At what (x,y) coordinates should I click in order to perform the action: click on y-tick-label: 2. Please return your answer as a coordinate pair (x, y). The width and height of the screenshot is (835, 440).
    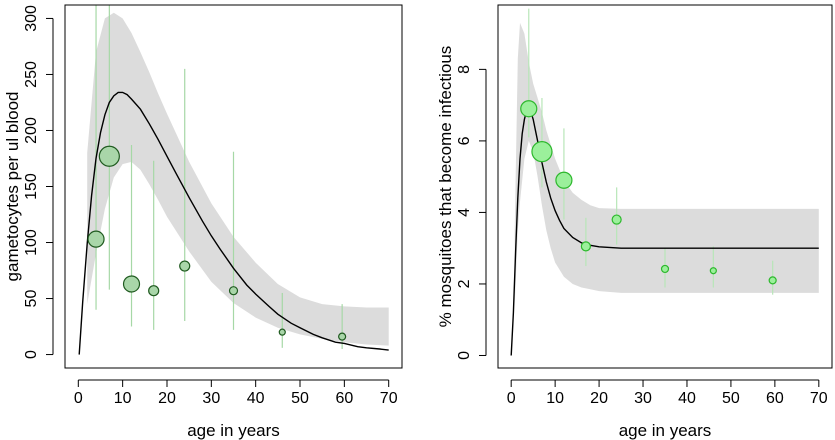
    Looking at the image, I should click on (464, 283).